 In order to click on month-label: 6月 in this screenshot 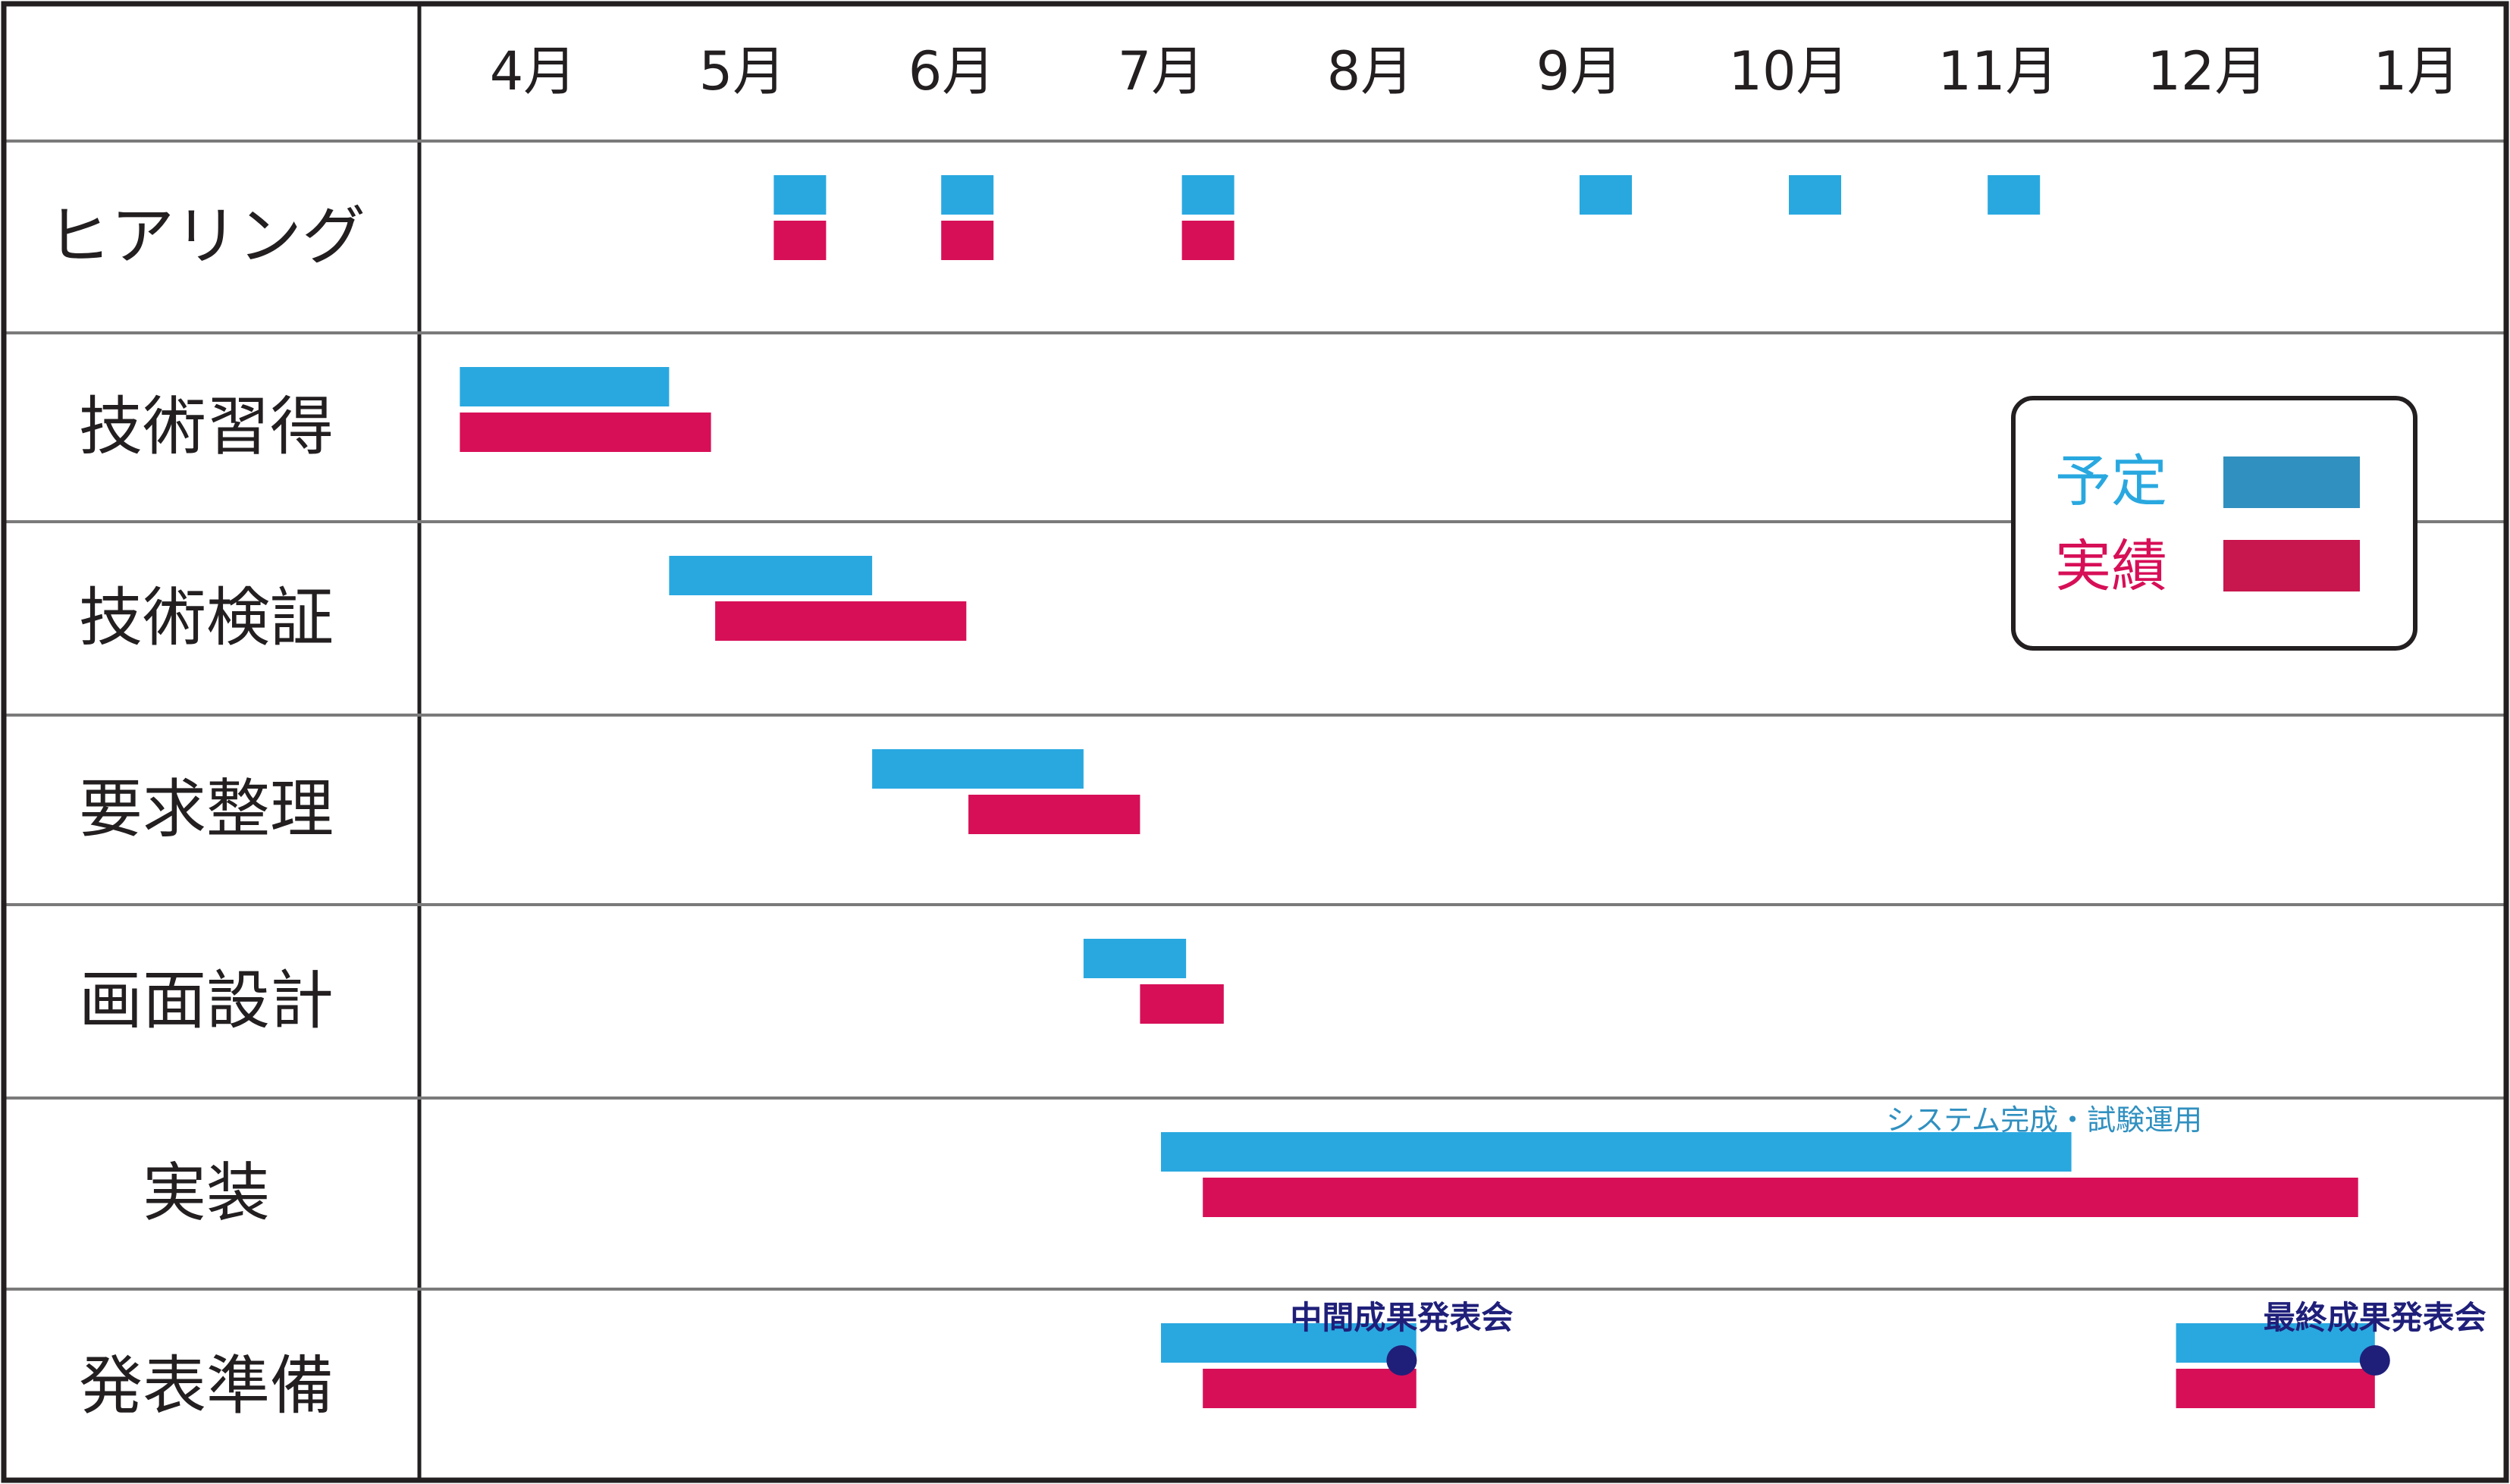, I will do `click(952, 71)`.